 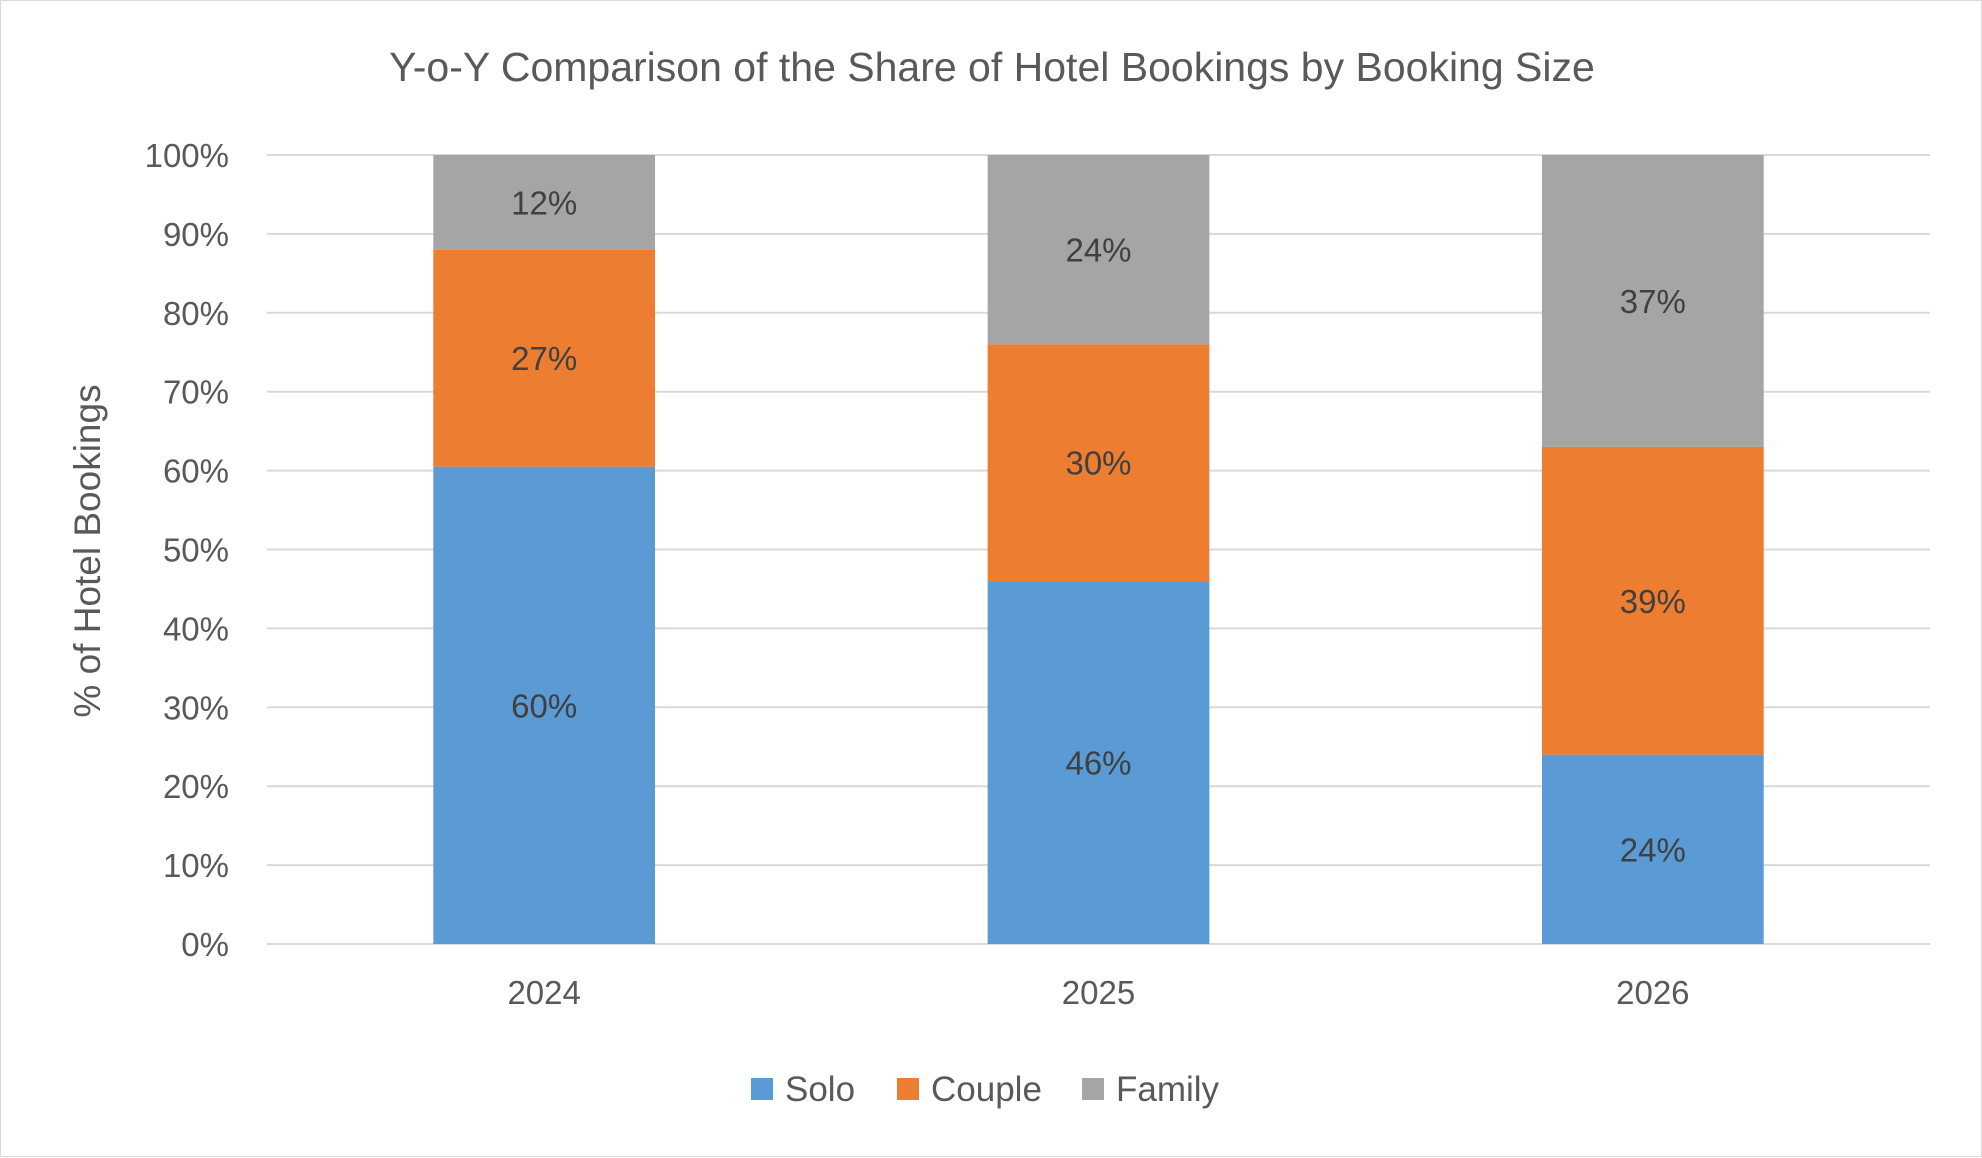 I want to click on y-tick-label: 70%, so click(x=196, y=392).